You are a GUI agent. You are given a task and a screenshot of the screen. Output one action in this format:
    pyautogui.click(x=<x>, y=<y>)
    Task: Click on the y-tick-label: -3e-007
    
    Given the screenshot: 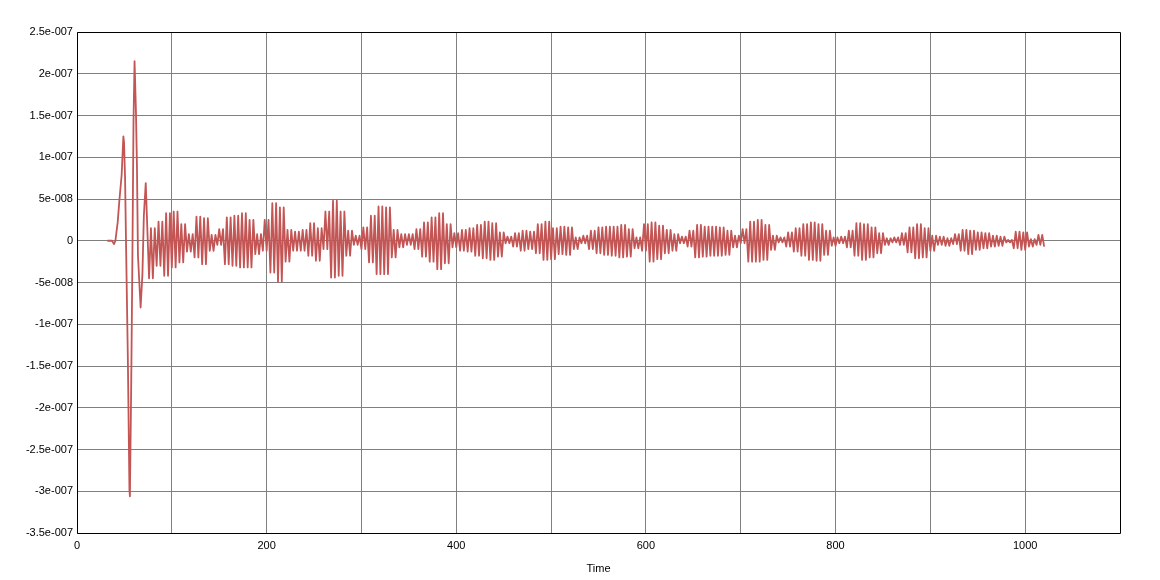 What is the action you would take?
    pyautogui.click(x=54, y=490)
    